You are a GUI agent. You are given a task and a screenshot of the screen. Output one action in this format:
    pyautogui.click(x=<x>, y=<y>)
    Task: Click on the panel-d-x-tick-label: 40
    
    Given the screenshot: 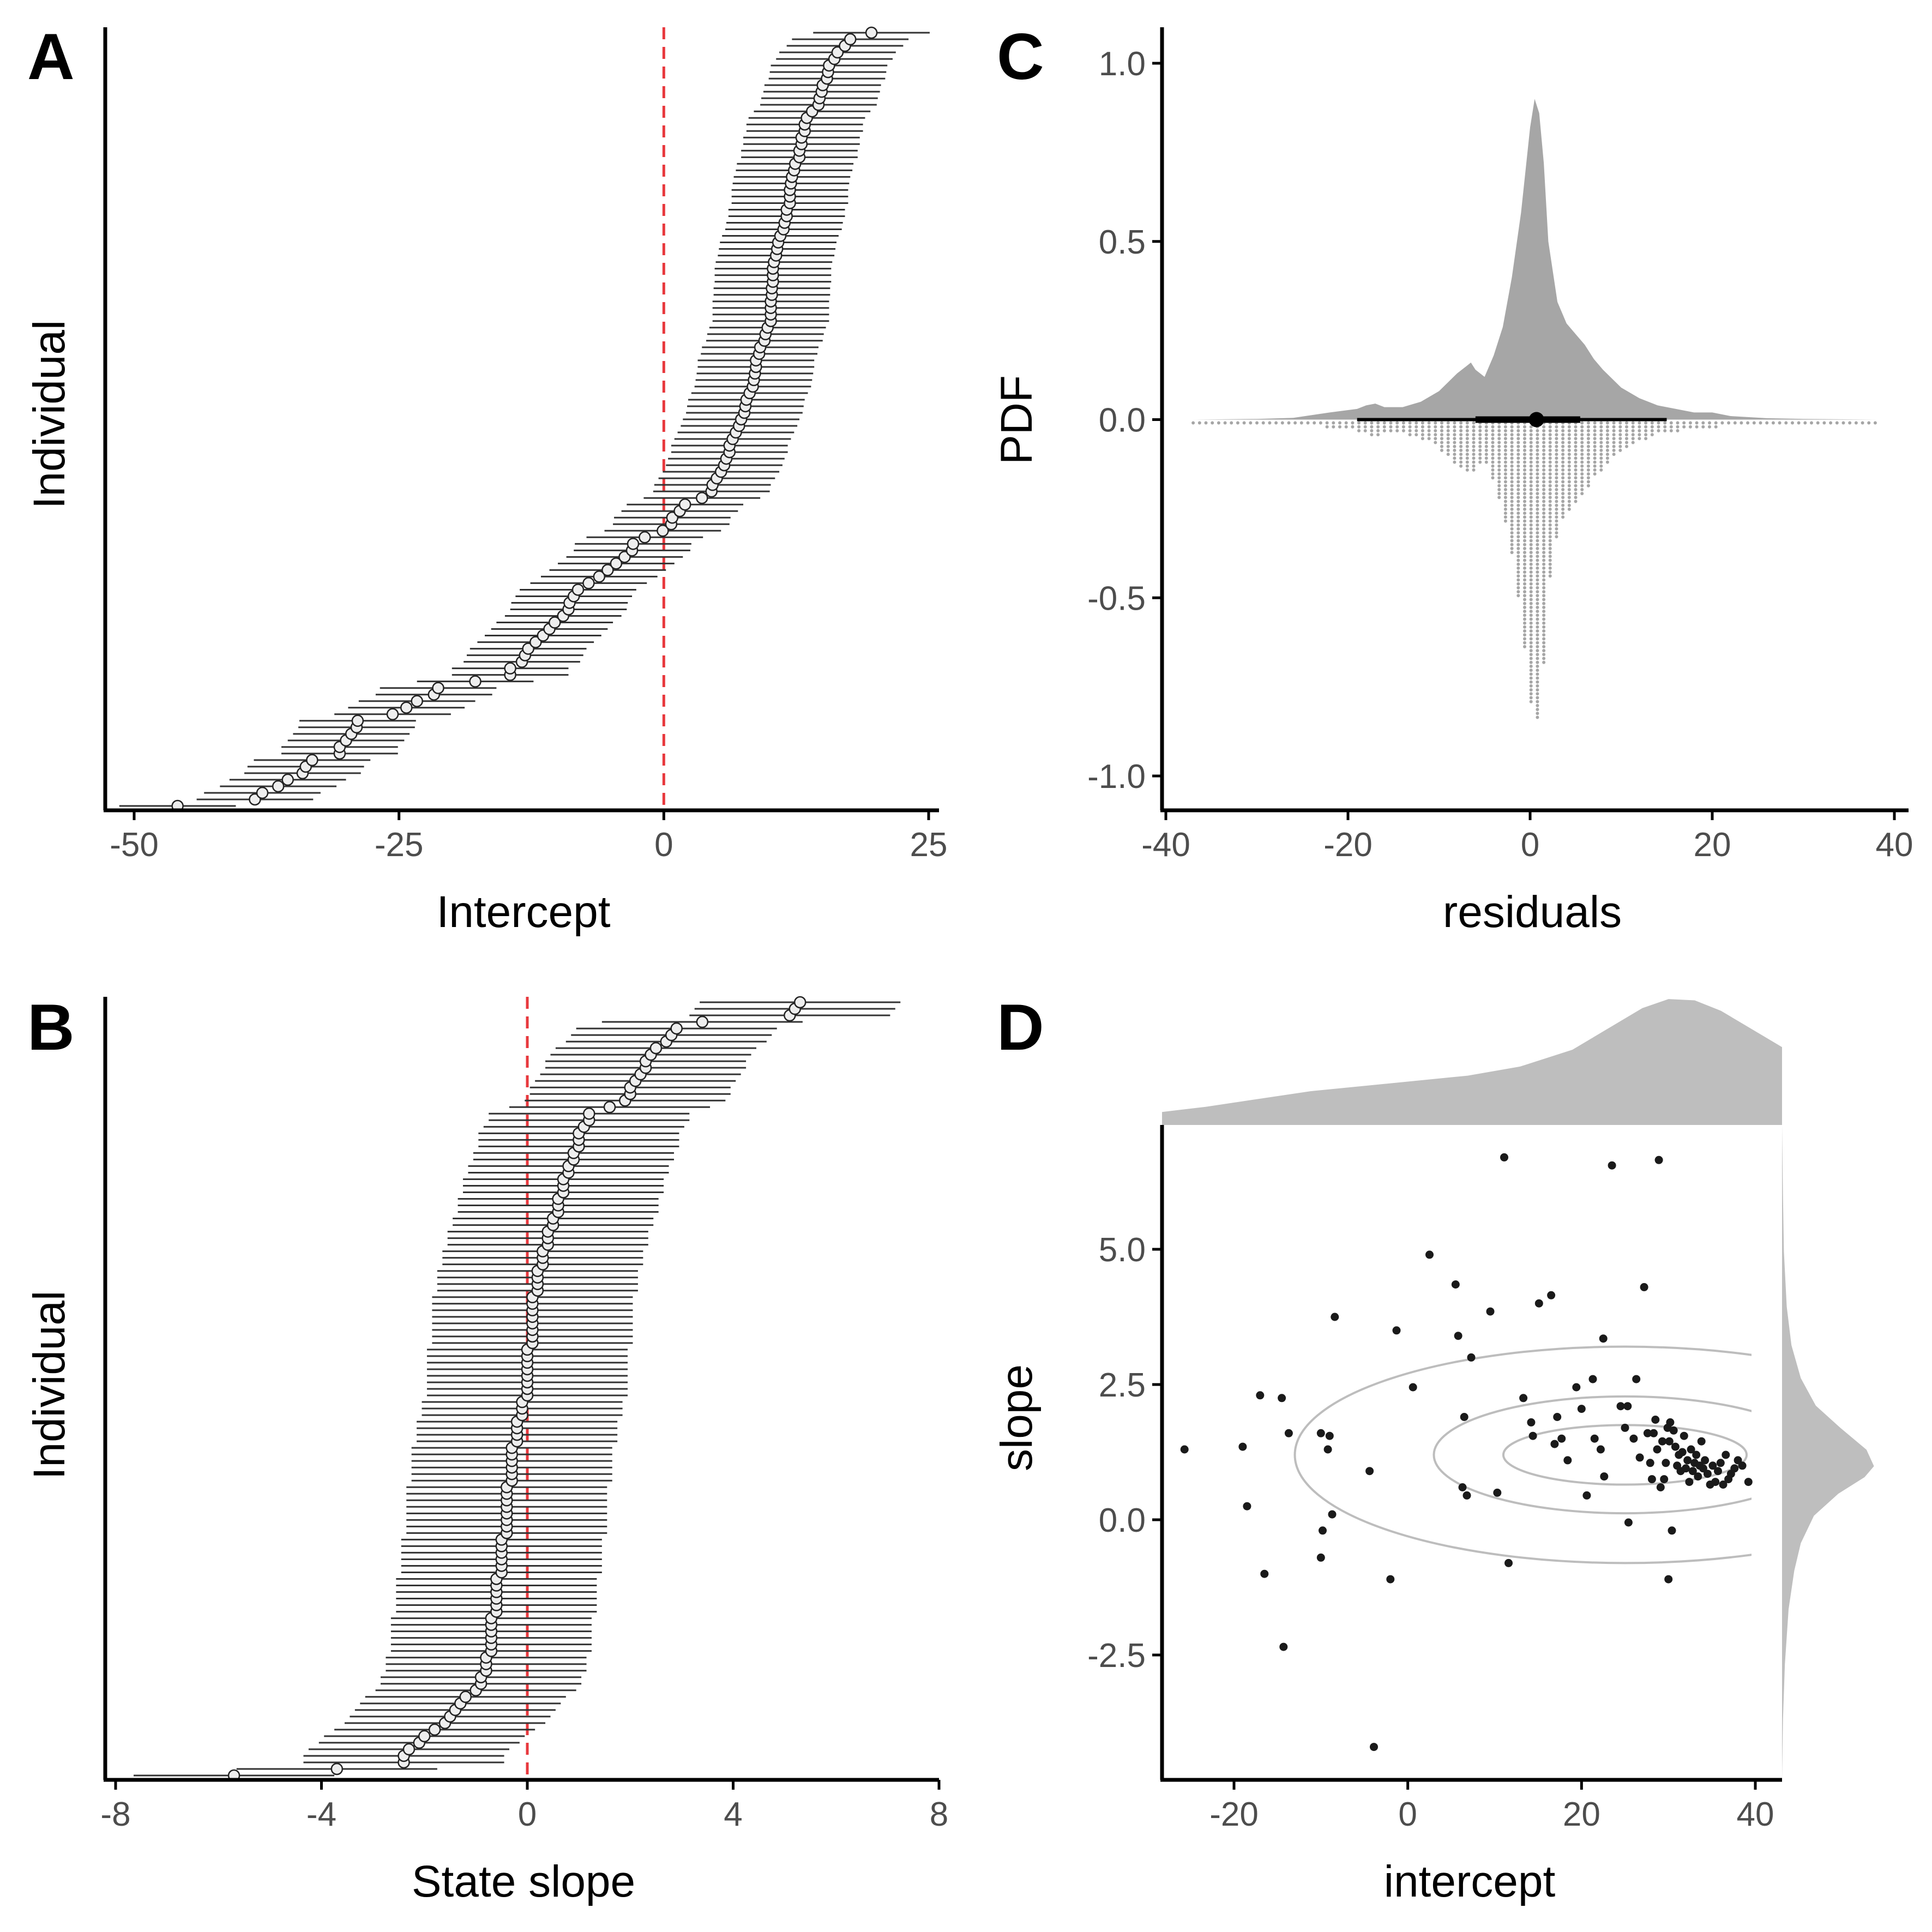 What is the action you would take?
    pyautogui.click(x=1755, y=1814)
    